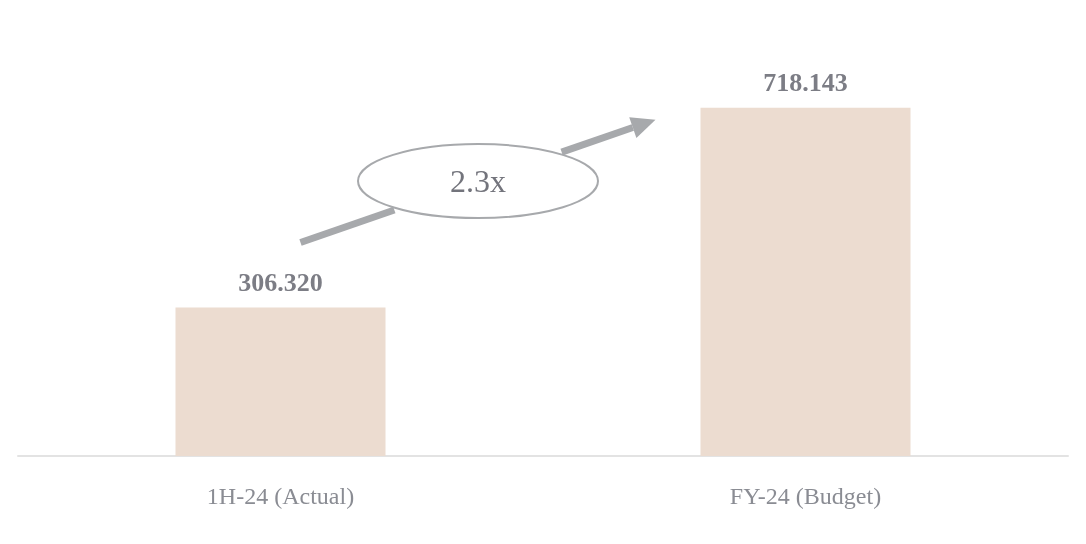  What do you see at coordinates (280, 282) in the screenshot?
I see `data-label: 306.320` at bounding box center [280, 282].